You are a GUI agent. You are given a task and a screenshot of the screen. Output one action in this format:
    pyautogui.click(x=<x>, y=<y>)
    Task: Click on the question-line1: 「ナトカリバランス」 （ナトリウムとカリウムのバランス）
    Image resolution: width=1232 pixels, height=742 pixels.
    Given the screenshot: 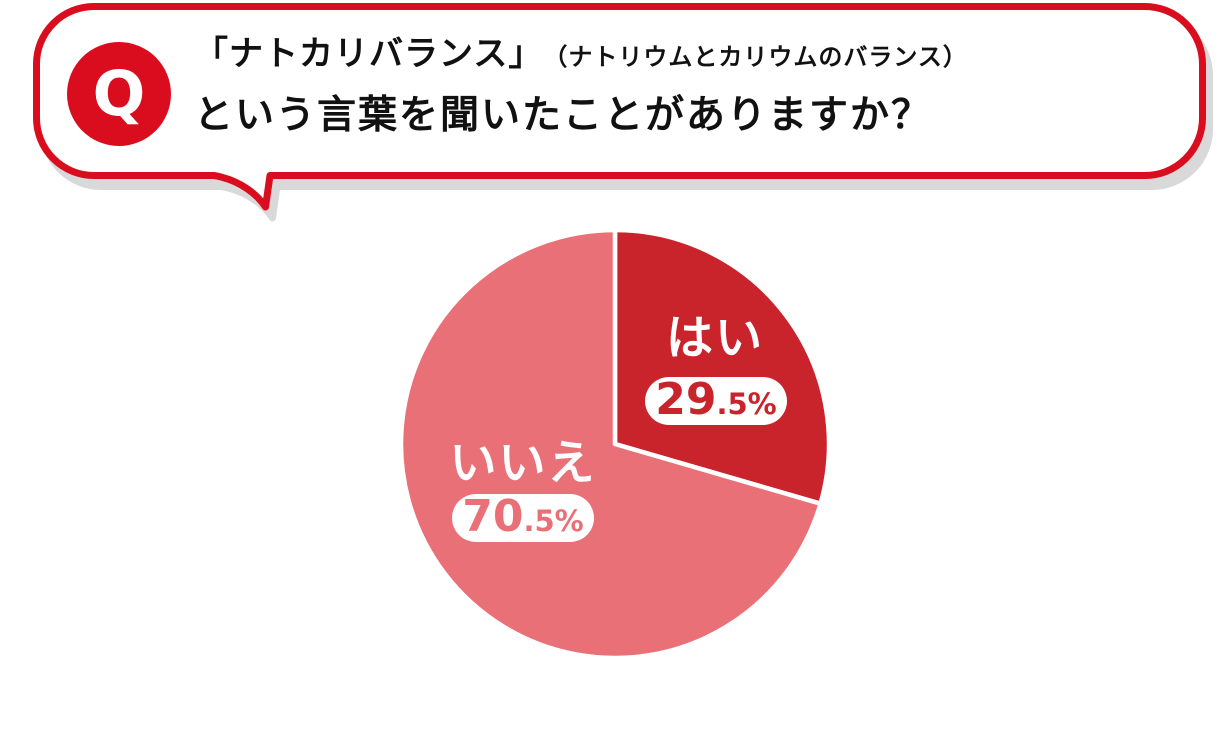 What is the action you would take?
    pyautogui.click(x=581, y=50)
    